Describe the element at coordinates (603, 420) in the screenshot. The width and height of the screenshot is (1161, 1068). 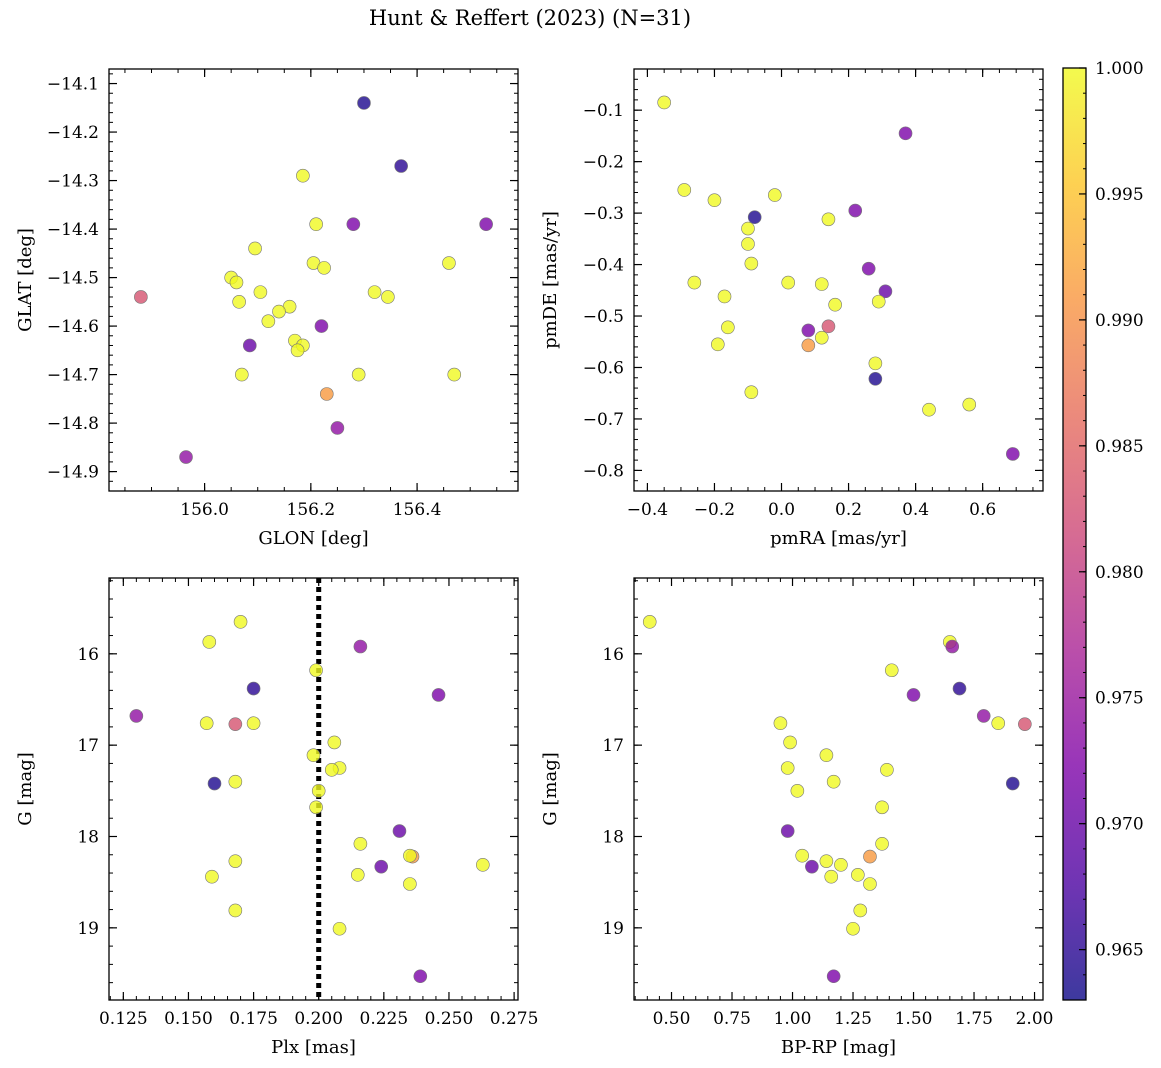
I see `y-tick-label: −0.7` at that location.